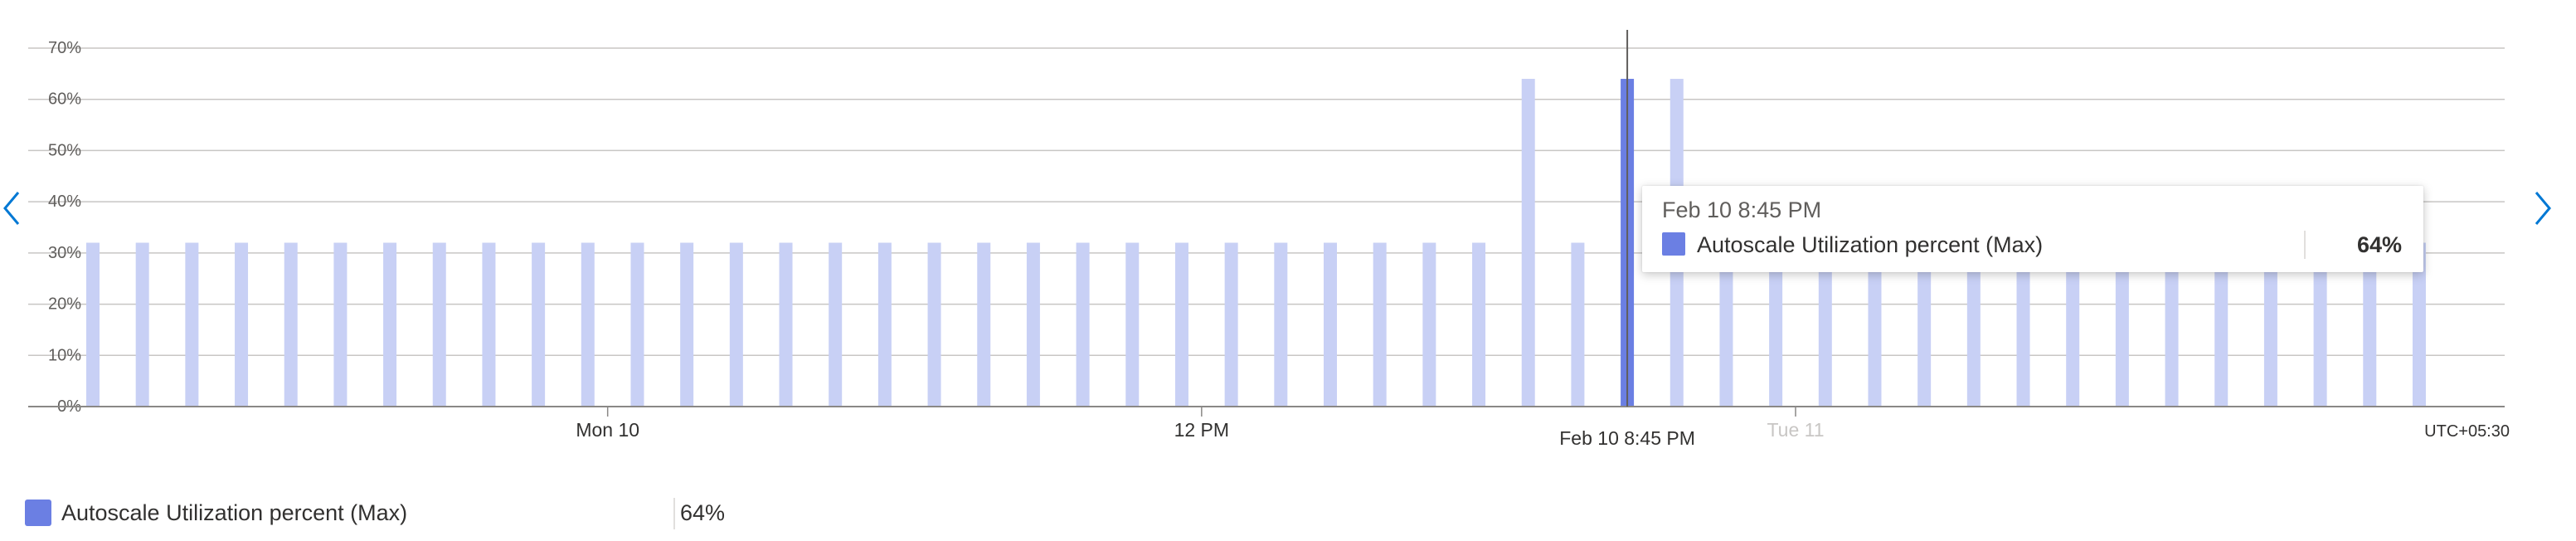 This screenshot has height=541, width=2576. What do you see at coordinates (65, 150) in the screenshot?
I see `y-tick-label: 50%` at bounding box center [65, 150].